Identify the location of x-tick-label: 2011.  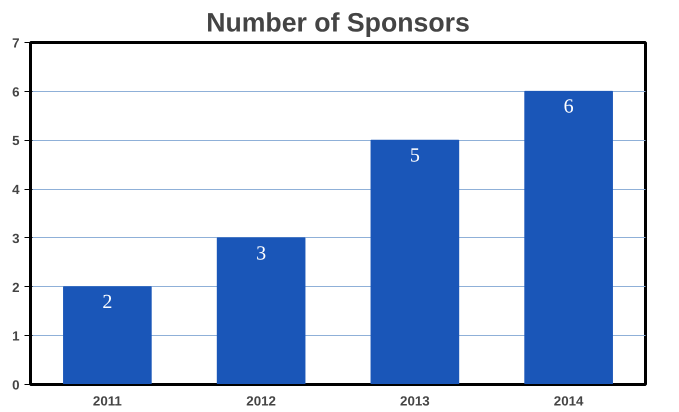
(107, 401).